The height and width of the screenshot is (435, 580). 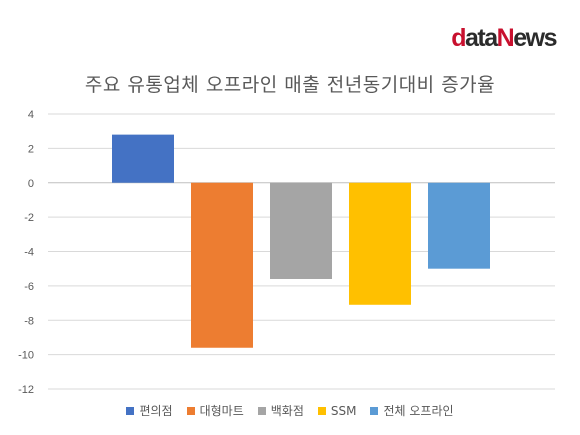 What do you see at coordinates (31, 115) in the screenshot?
I see `y-tick-label: 4` at bounding box center [31, 115].